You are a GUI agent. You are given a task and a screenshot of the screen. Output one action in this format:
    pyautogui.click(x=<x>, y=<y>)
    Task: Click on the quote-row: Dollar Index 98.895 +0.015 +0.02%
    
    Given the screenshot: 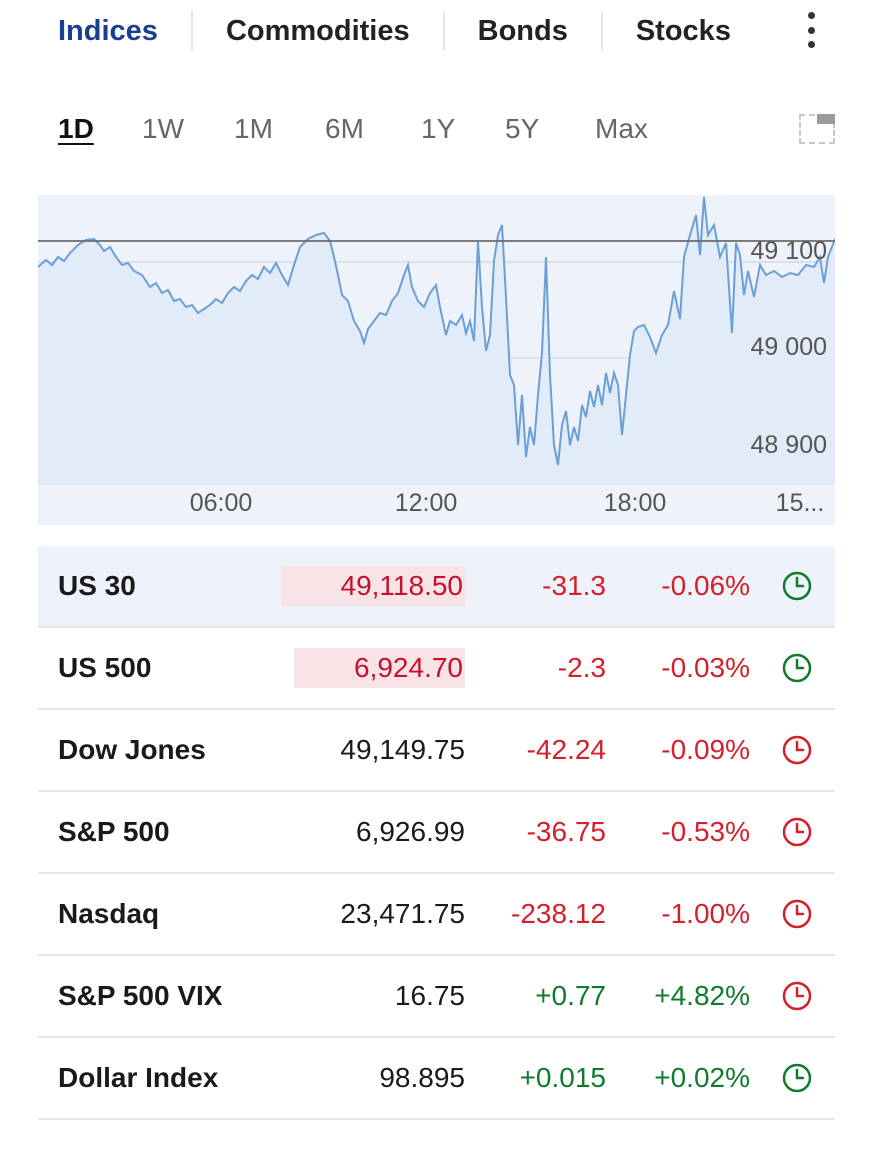 What is the action you would take?
    pyautogui.click(x=436, y=1079)
    